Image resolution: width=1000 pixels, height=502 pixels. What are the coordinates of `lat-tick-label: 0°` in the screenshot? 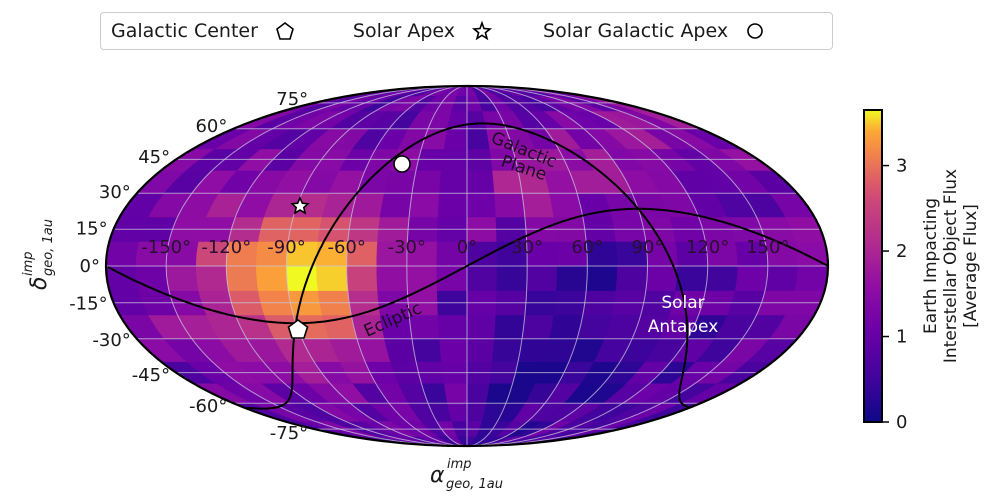 It's located at (90, 266).